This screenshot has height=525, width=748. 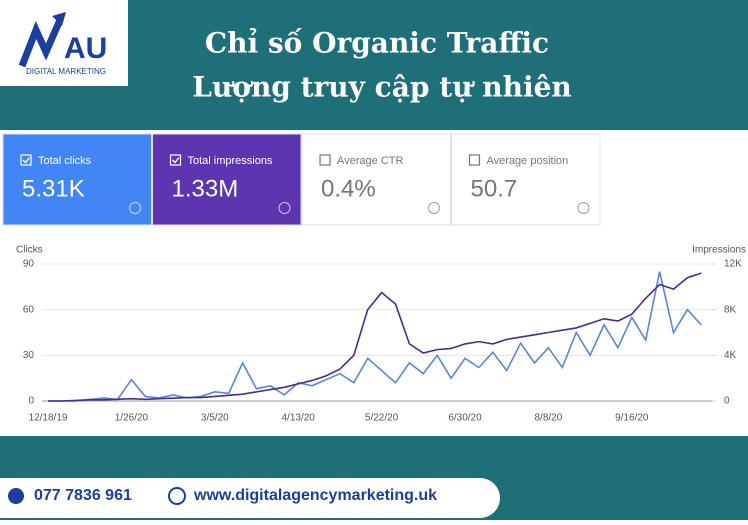 What do you see at coordinates (29, 355) in the screenshot?
I see `y-tick-label: 30` at bounding box center [29, 355].